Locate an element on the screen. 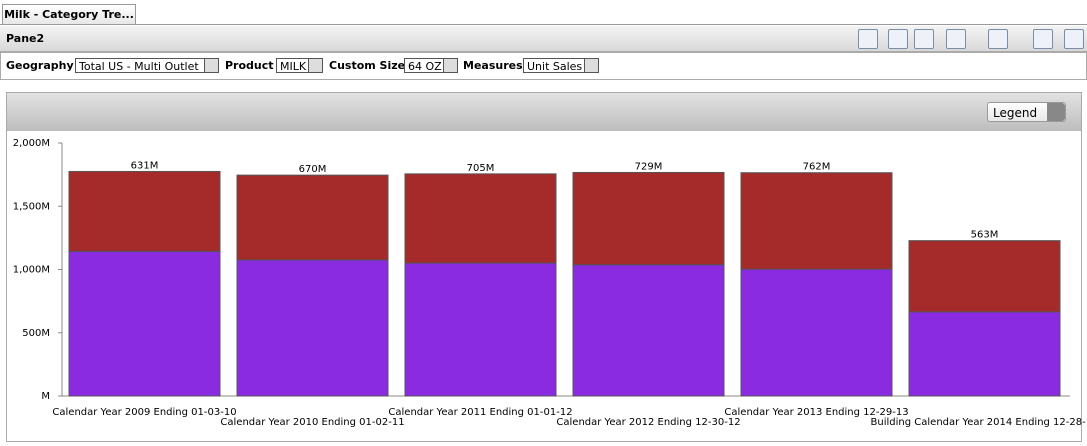 This screenshot has width=1087, height=446. x-tick-label: Calendar Year 2010 Ending 01-02-11 is located at coordinates (312, 422).